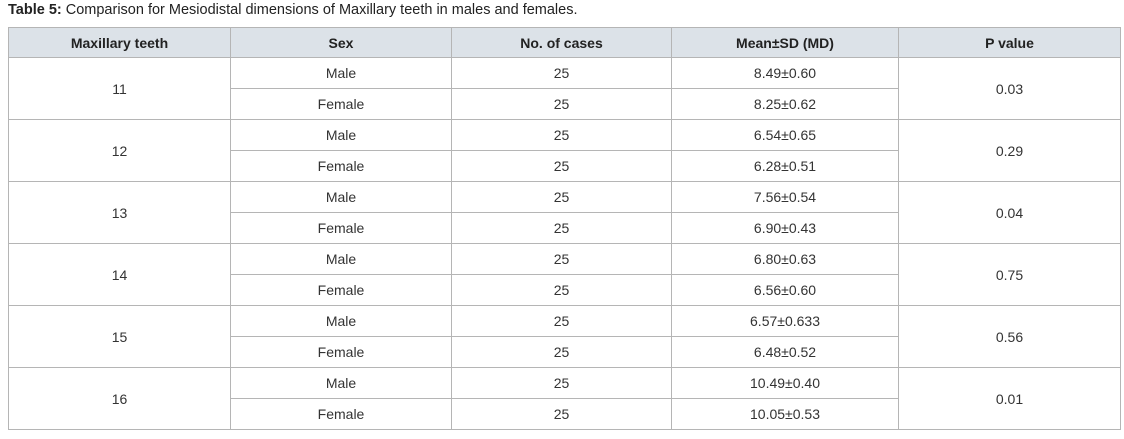 This screenshot has width=1124, height=439. Describe the element at coordinates (1009, 88) in the screenshot. I see `p-value-cell: 0.03` at that location.